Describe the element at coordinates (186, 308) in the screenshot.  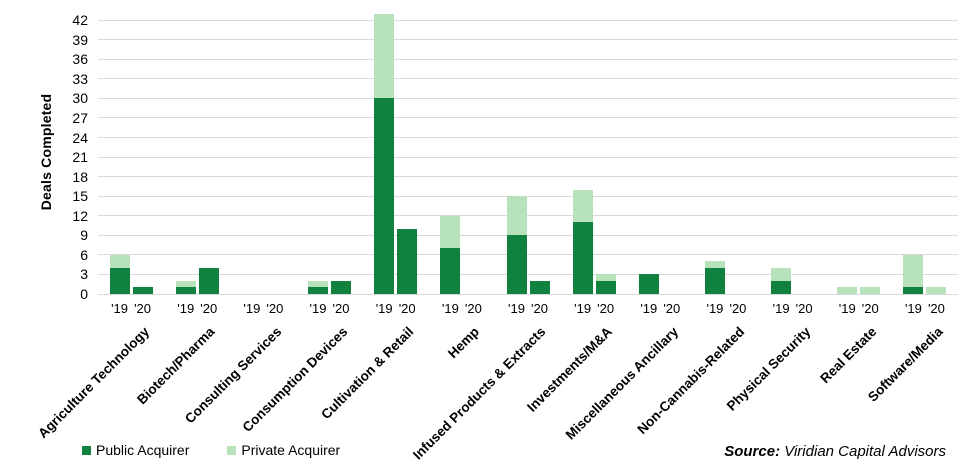
I see `x-tick-label-biotech-pharma-19: '19` at that location.